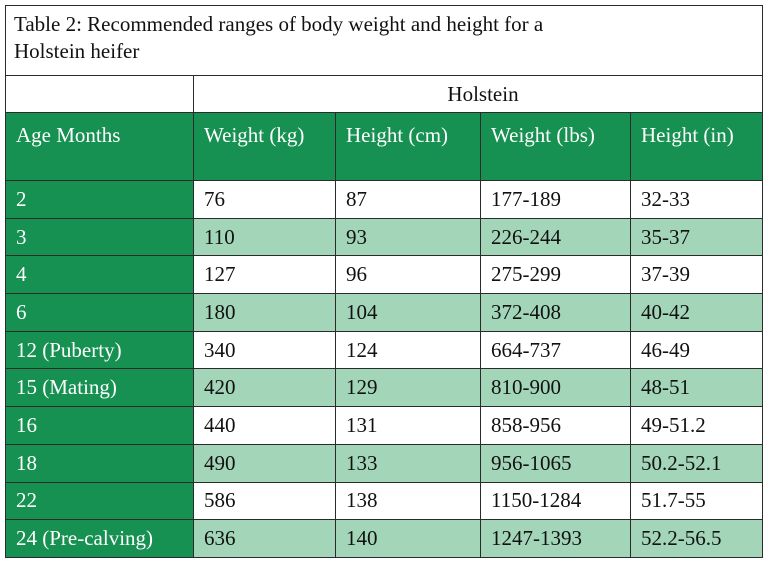 Image resolution: width=768 pixels, height=564 pixels. I want to click on data-row: 3 110 93 226-244 35-37, so click(384, 237).